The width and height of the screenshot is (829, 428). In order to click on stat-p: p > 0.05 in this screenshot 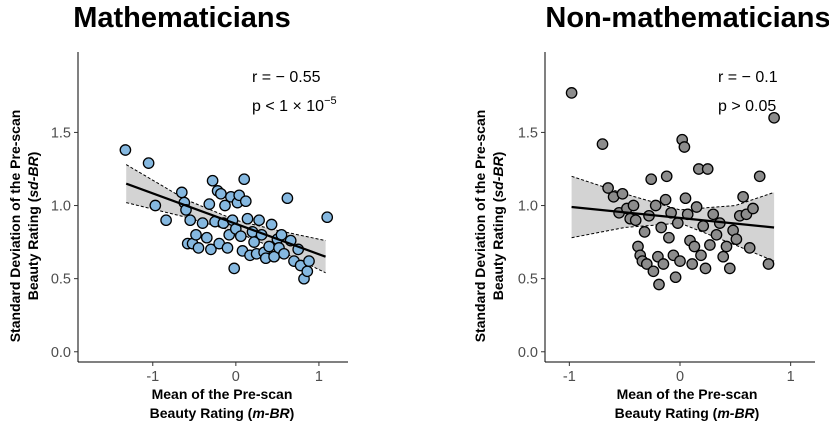, I will do `click(747, 106)`.